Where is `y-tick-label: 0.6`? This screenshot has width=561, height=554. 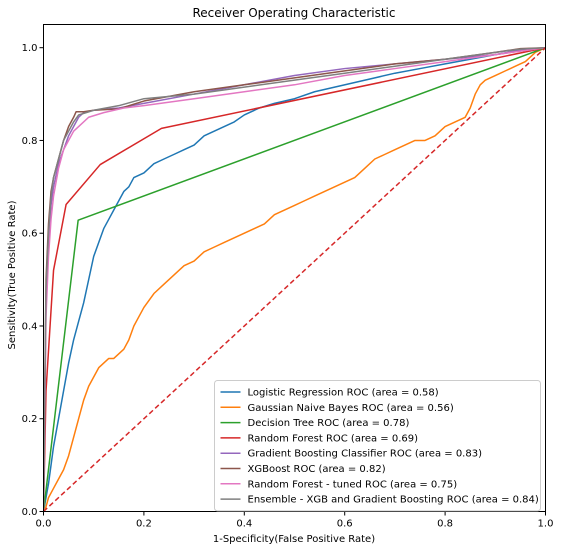 y-tick-label: 0.6 is located at coordinates (30, 234).